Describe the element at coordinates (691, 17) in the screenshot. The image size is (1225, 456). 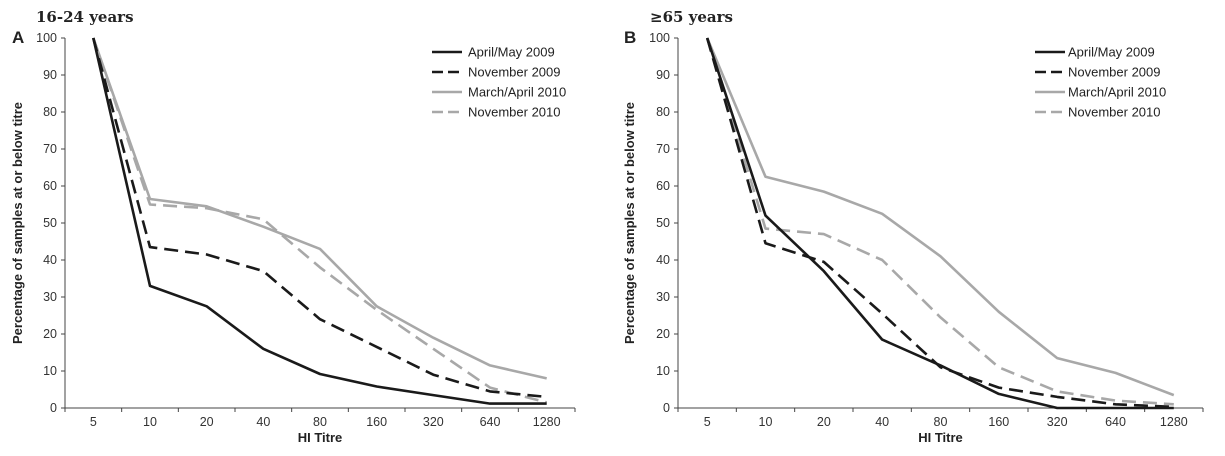
I see `chart-title: ≥65 years` at that location.